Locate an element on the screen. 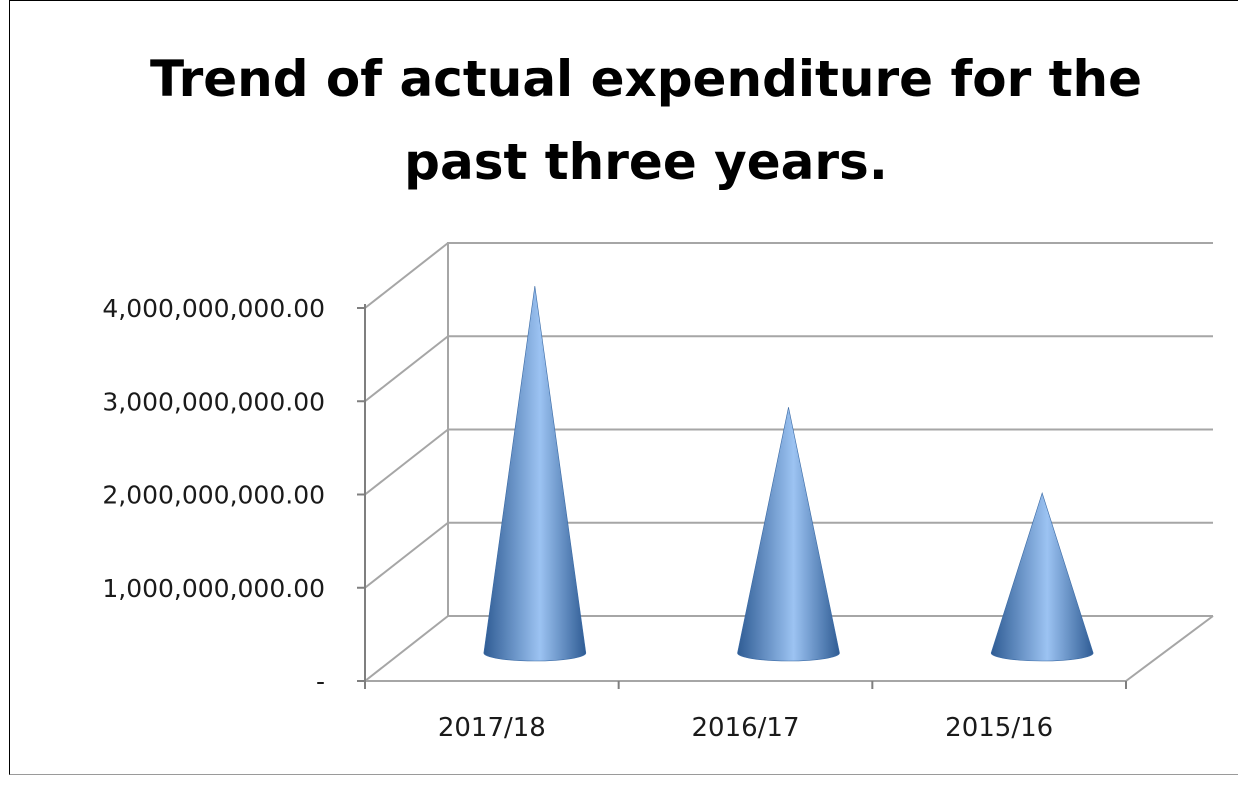  x-tick-label-2: 2015/16 is located at coordinates (999, 728).